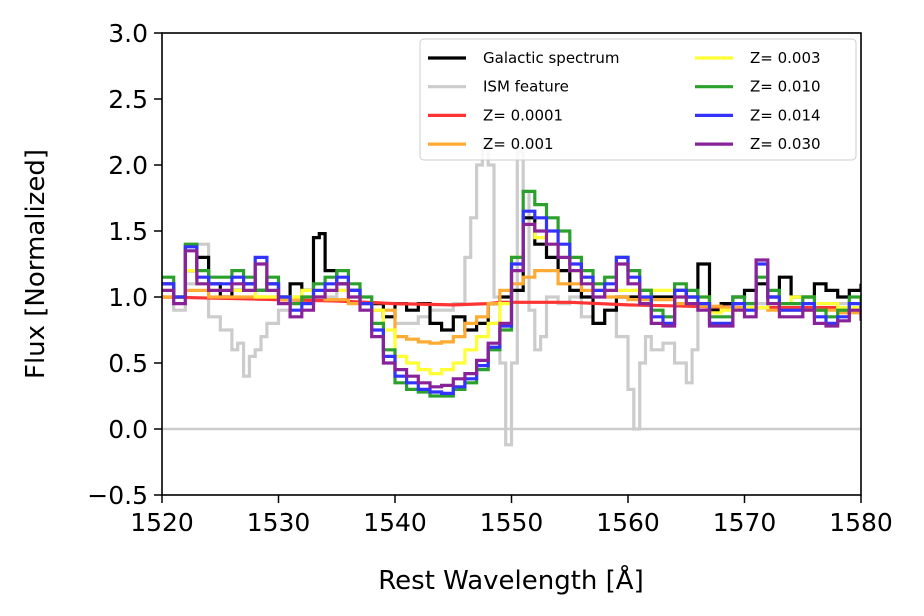  I want to click on x-tick-label: 1520, so click(162, 522).